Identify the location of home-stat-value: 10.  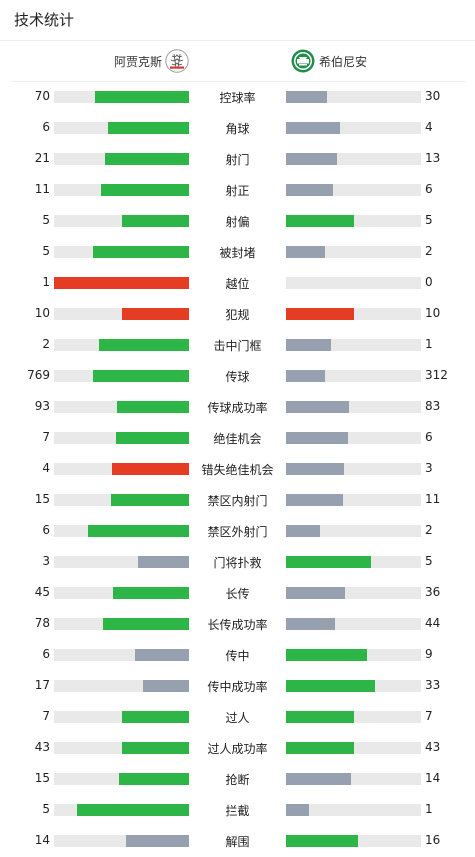
(42, 313).